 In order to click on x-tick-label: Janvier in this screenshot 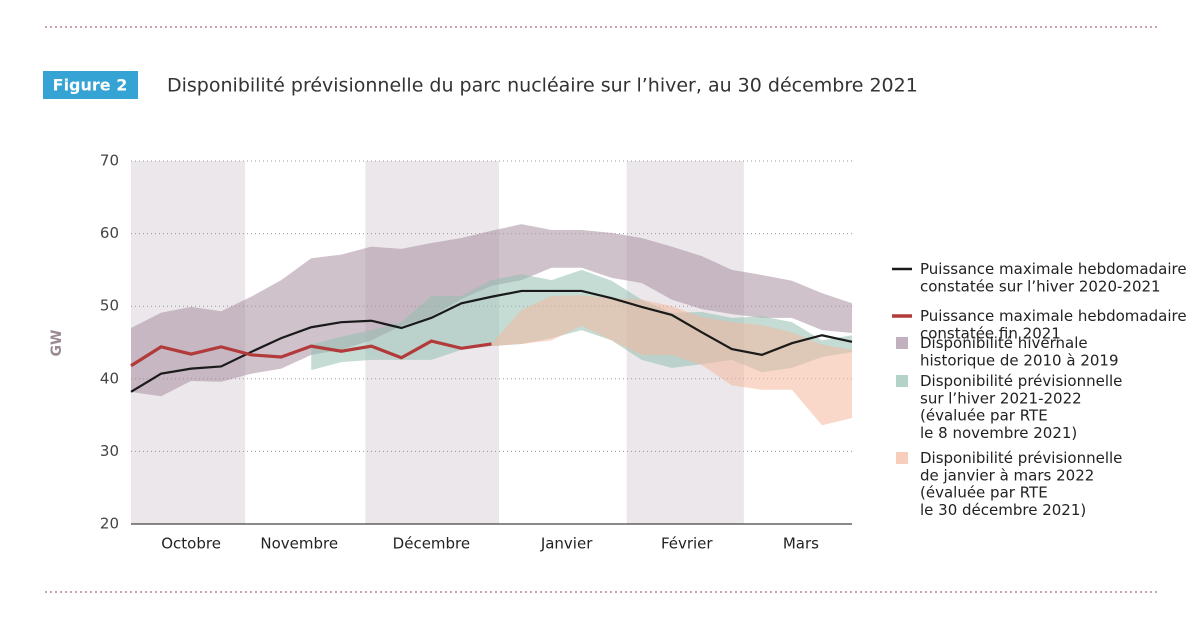, I will do `click(566, 544)`.